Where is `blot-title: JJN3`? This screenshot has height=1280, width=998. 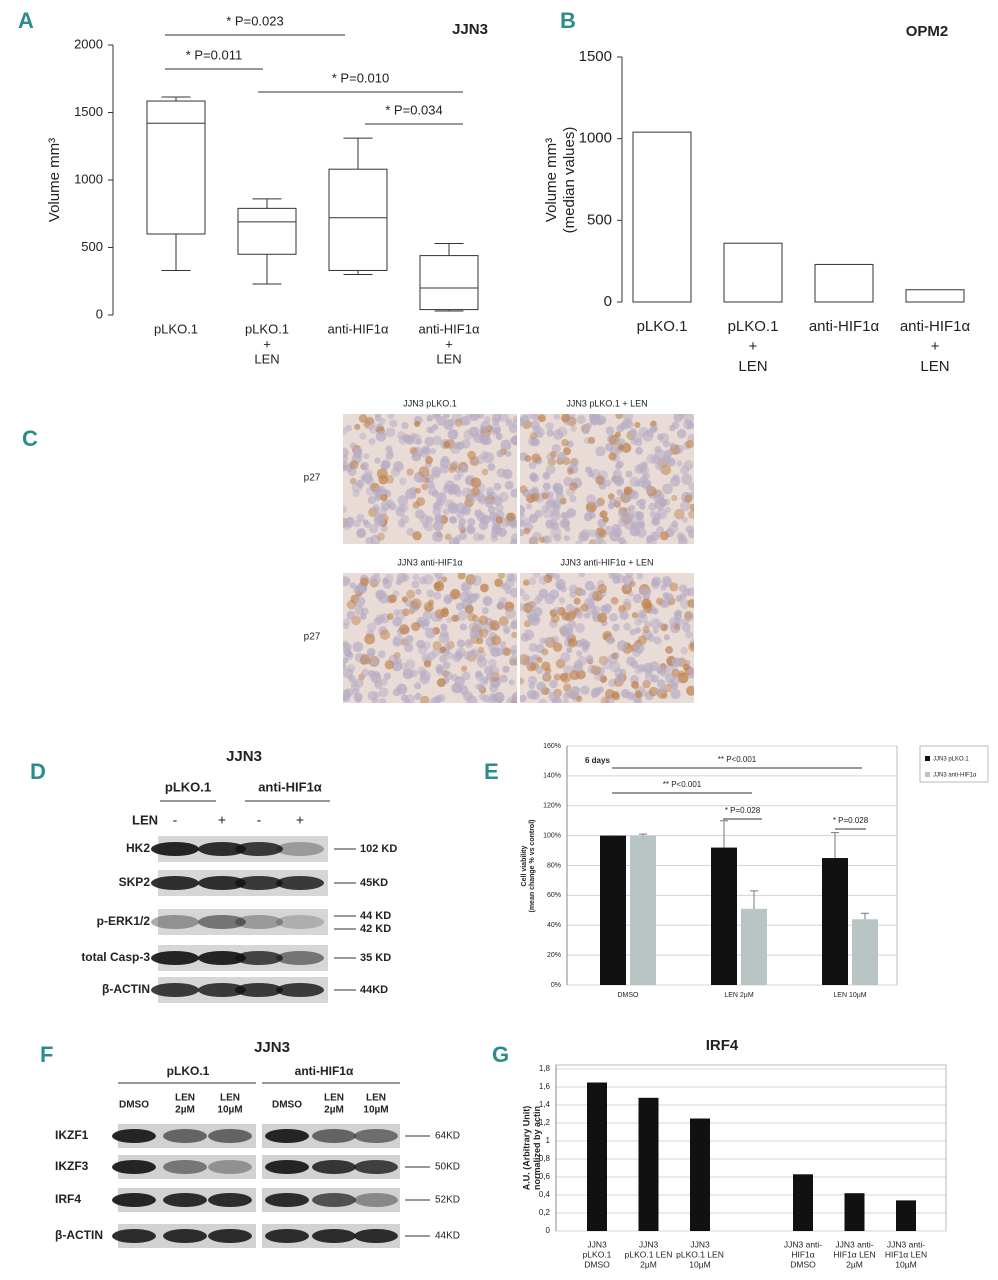 blot-title: JJN3 is located at coordinates (244, 756).